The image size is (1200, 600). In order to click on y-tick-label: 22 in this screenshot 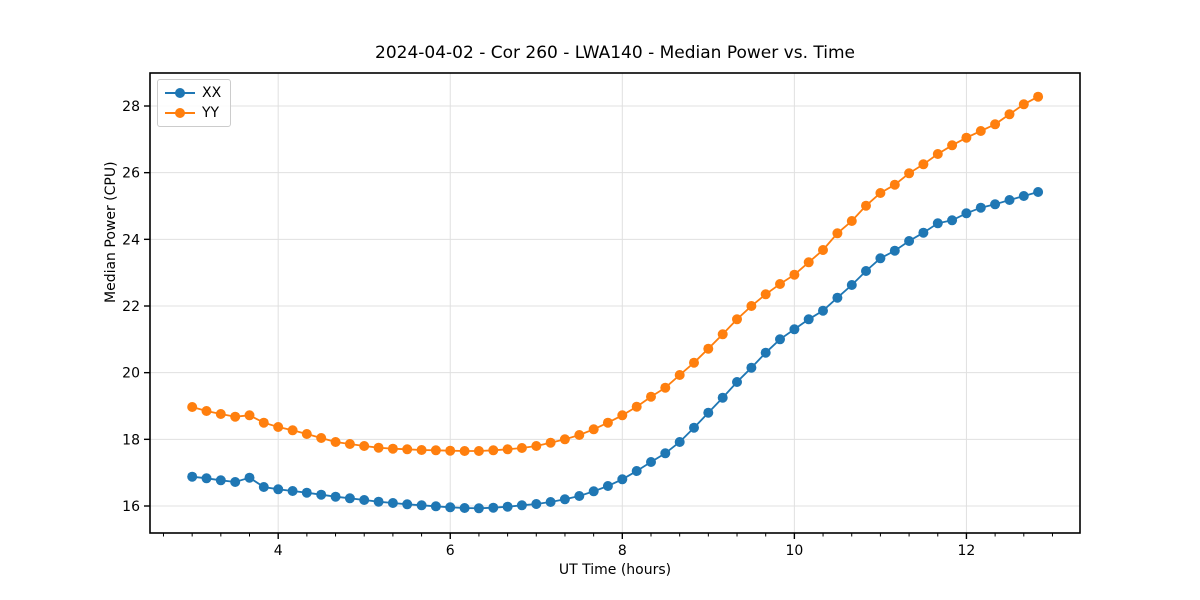, I will do `click(131, 307)`.